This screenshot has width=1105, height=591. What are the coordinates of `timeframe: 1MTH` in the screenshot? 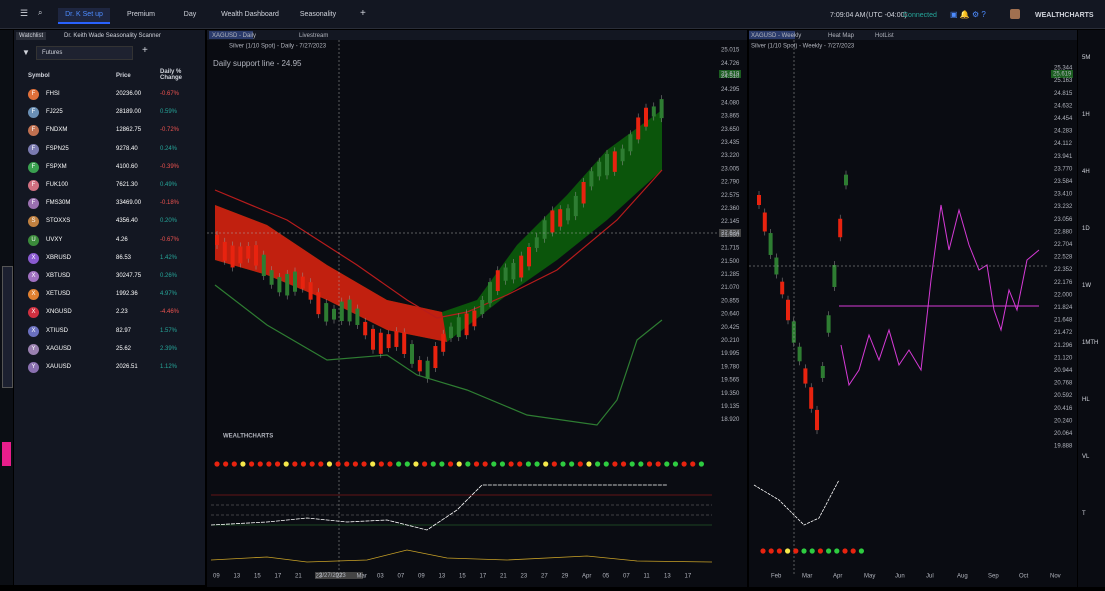 It's located at (1090, 343).